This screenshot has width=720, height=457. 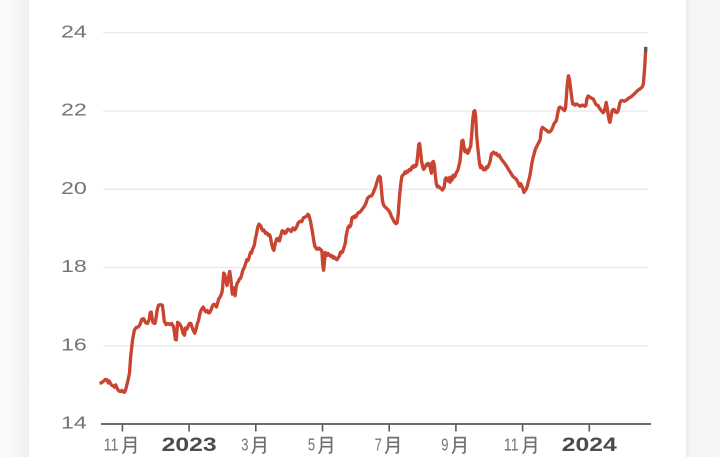 I want to click on svg-text: 22, so click(x=74, y=110).